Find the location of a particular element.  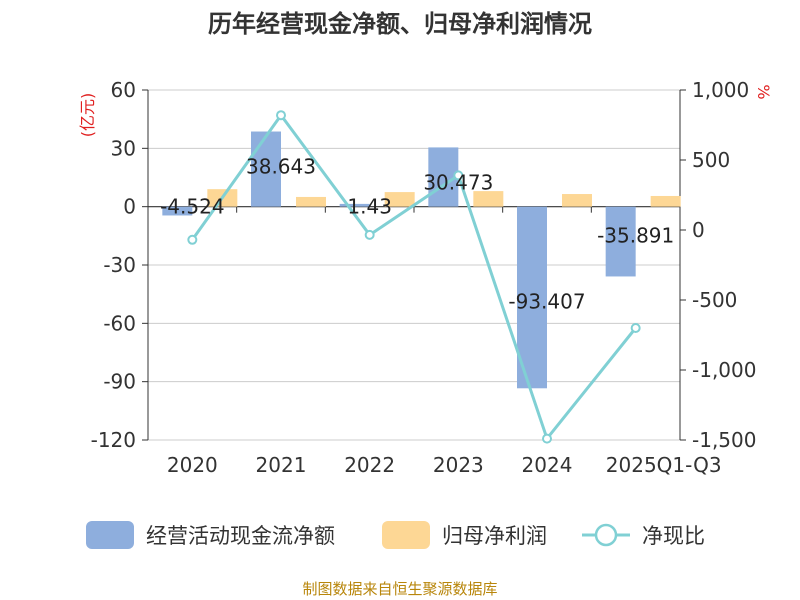

cash-flow-label: -4.524 is located at coordinates (192, 207).